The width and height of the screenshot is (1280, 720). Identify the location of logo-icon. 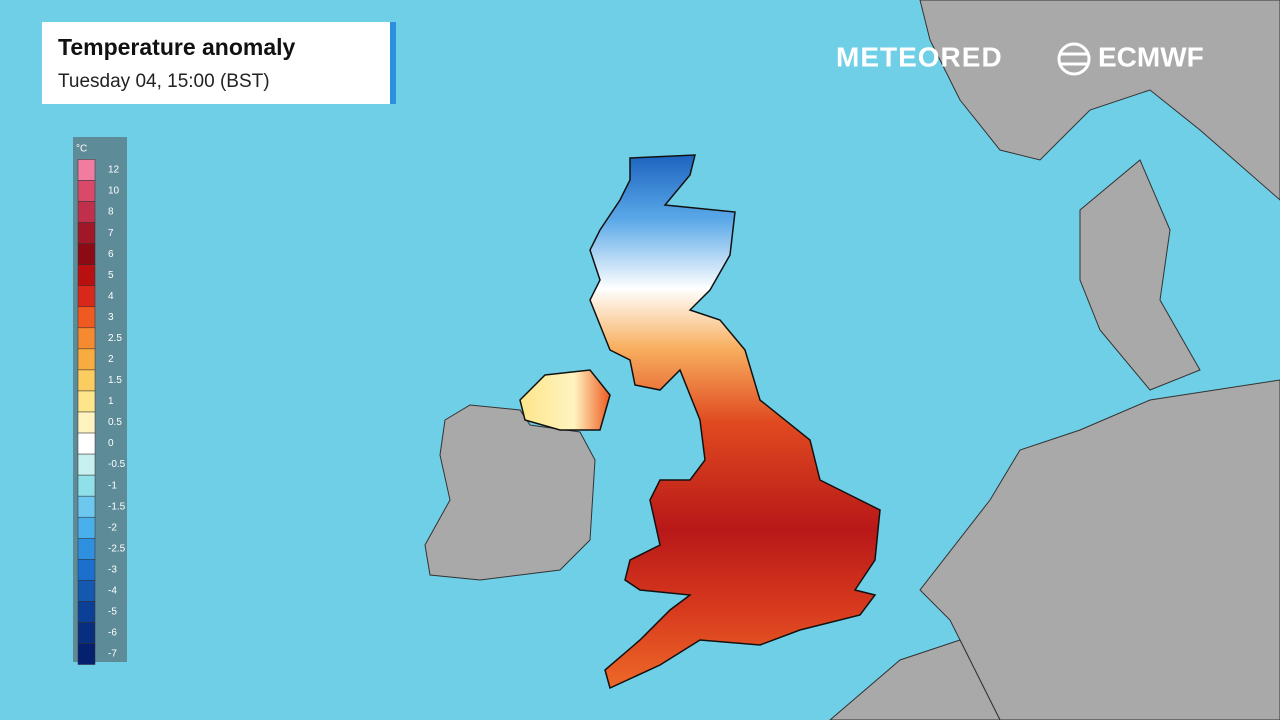
(1074, 59).